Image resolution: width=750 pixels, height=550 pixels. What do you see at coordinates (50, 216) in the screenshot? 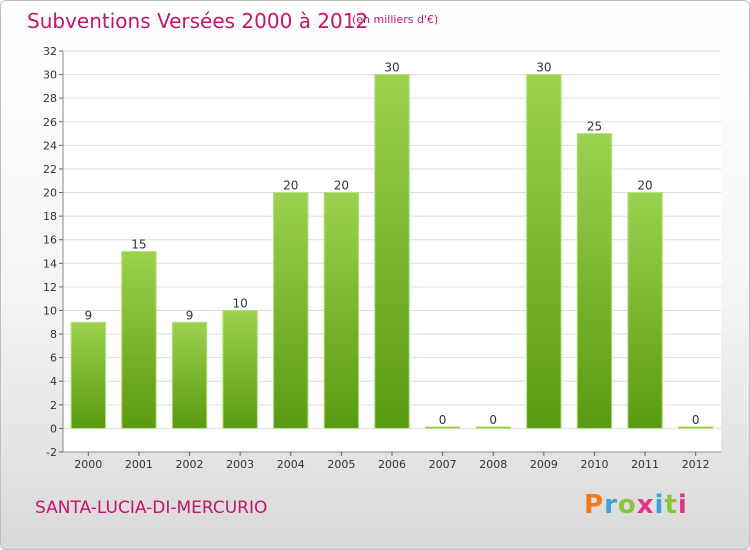
I see `y-tick-label: 18` at bounding box center [50, 216].